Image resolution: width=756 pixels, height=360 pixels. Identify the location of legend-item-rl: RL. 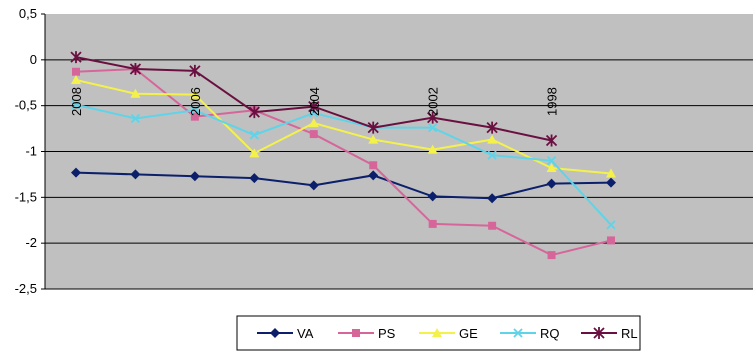
(609, 333).